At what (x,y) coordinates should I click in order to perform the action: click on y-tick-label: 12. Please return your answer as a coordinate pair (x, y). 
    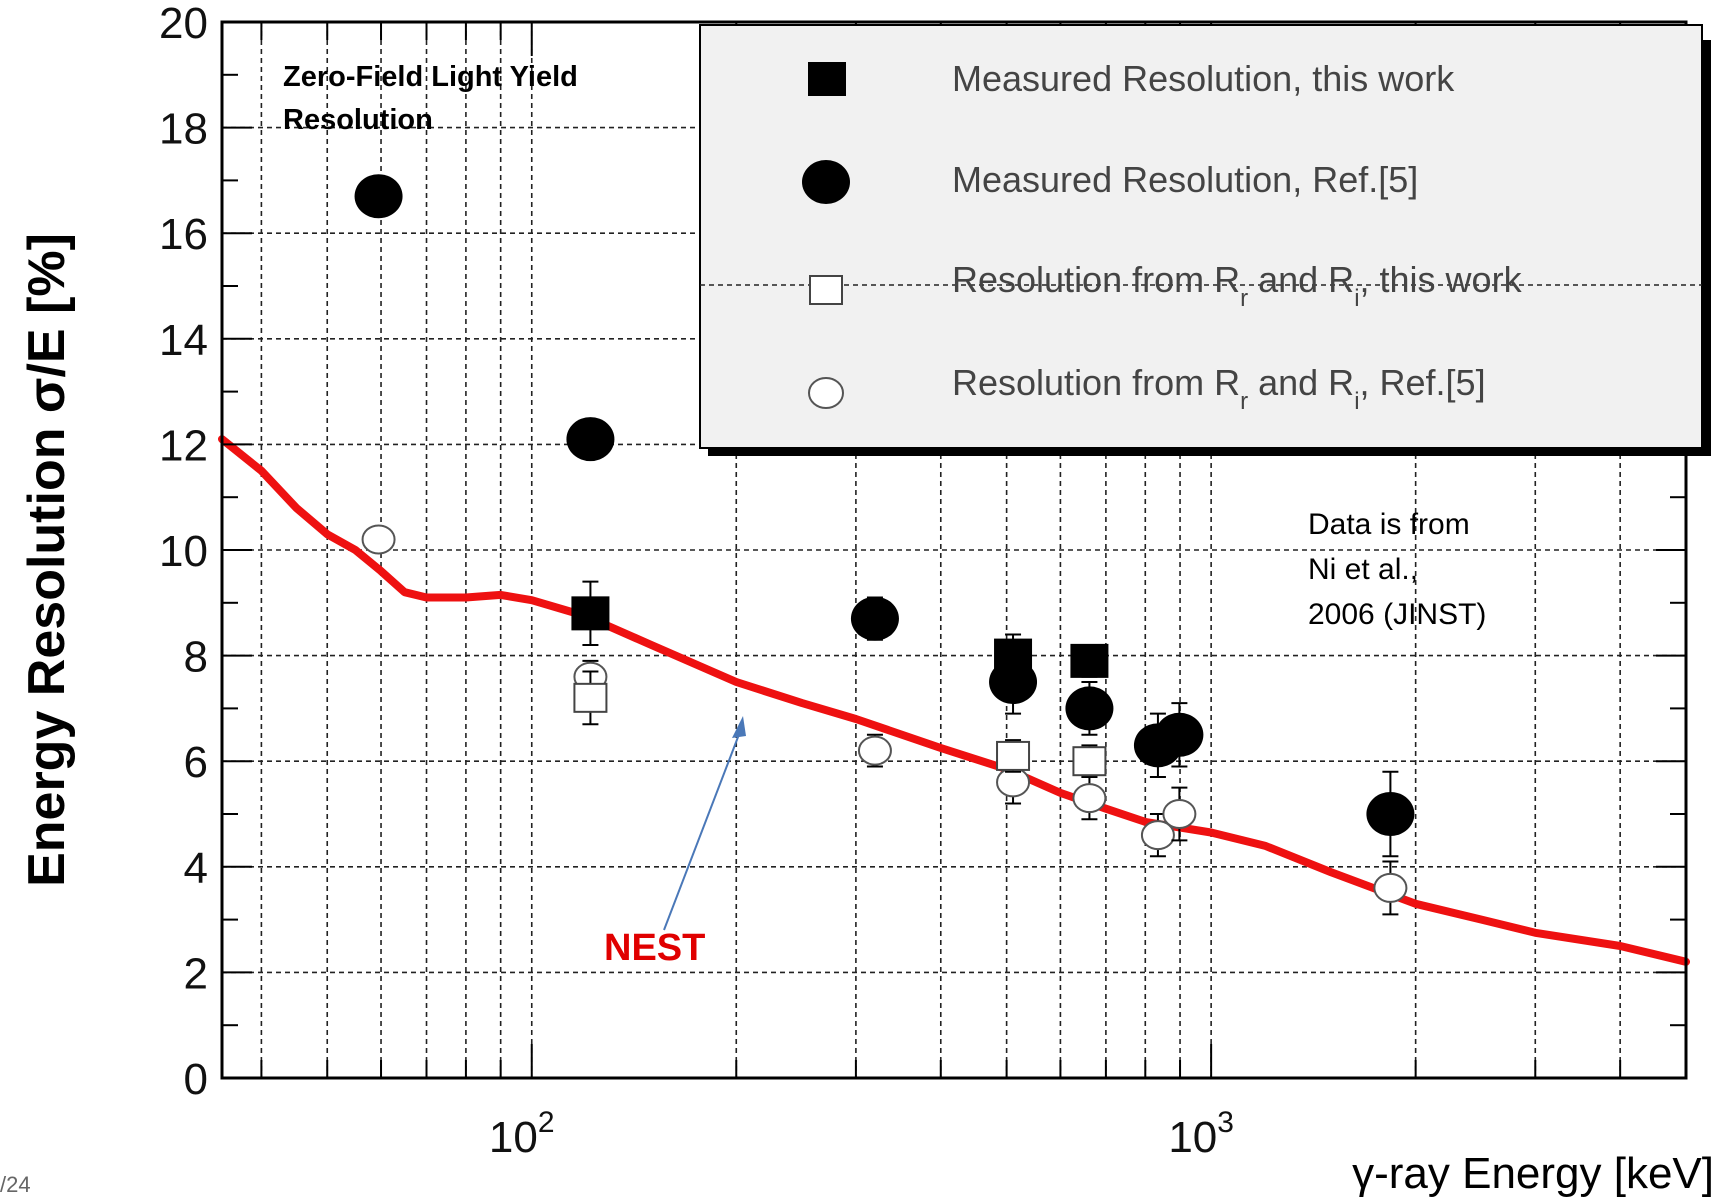
    Looking at the image, I should click on (183, 445).